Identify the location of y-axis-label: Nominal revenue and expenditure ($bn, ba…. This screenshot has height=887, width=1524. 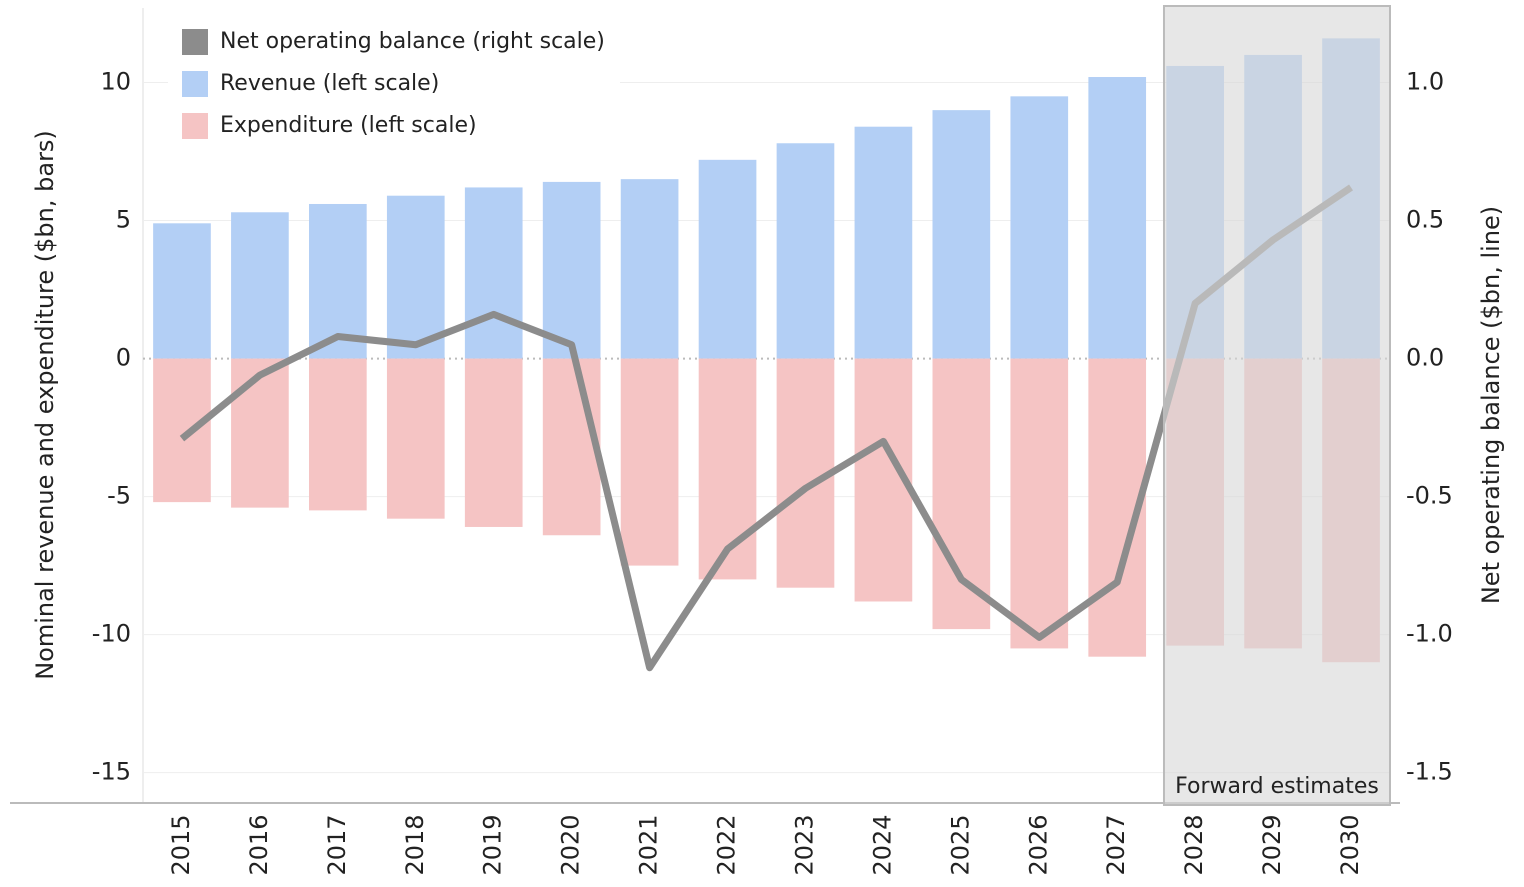
(45, 405).